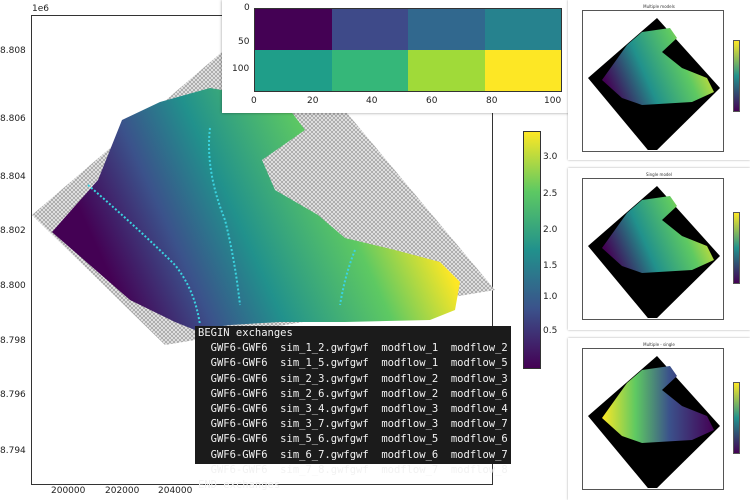 The image size is (750, 500). What do you see at coordinates (550, 157) in the screenshot?
I see `colorbar-tick: 3.0` at bounding box center [550, 157].